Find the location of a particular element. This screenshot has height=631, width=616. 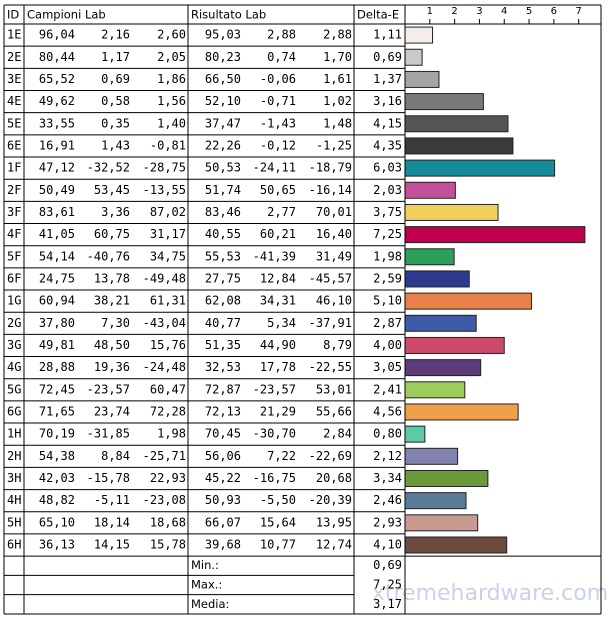

row-id: 1E is located at coordinates (14, 35).